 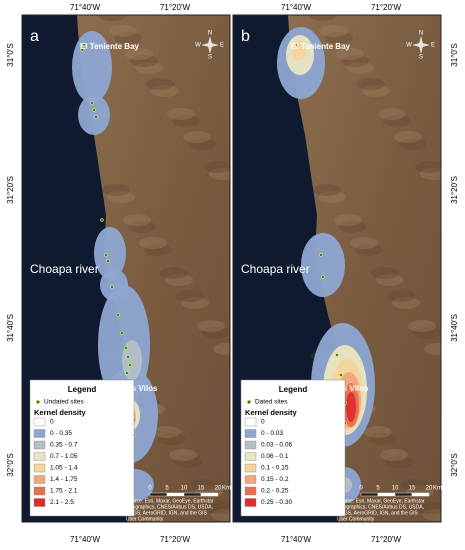 What do you see at coordinates (64, 402) in the screenshot?
I see `legend-sites: Undated sites` at bounding box center [64, 402].